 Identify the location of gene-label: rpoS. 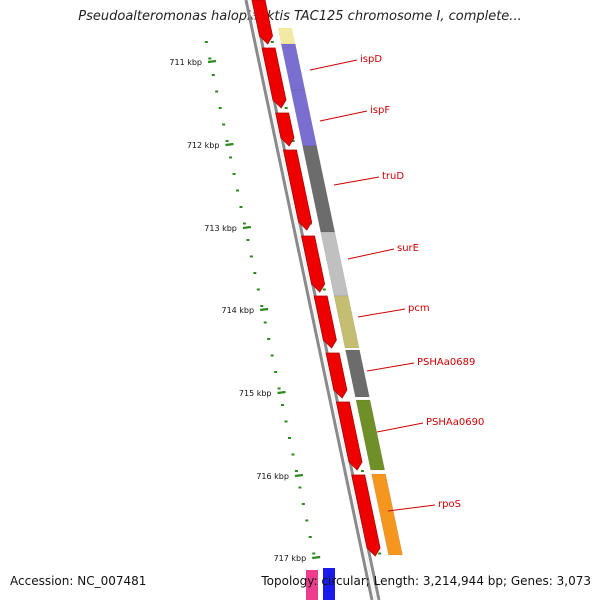
(449, 504).